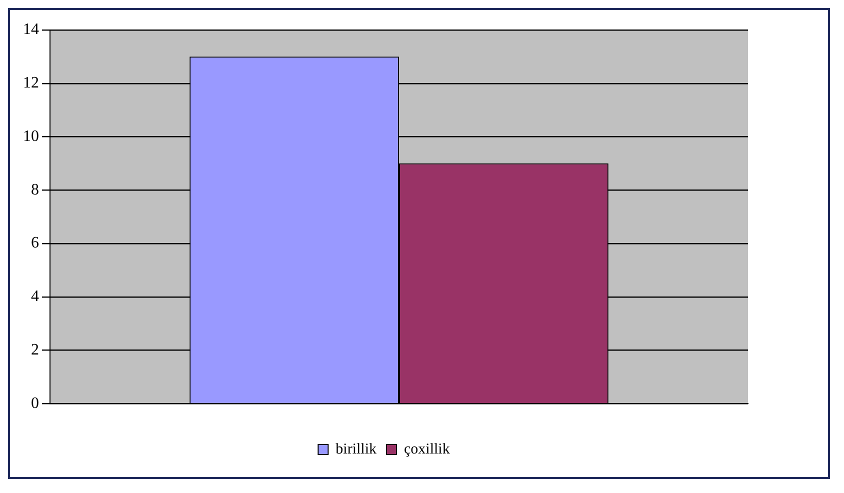  I want to click on legend-label: çoxillik, so click(427, 449).